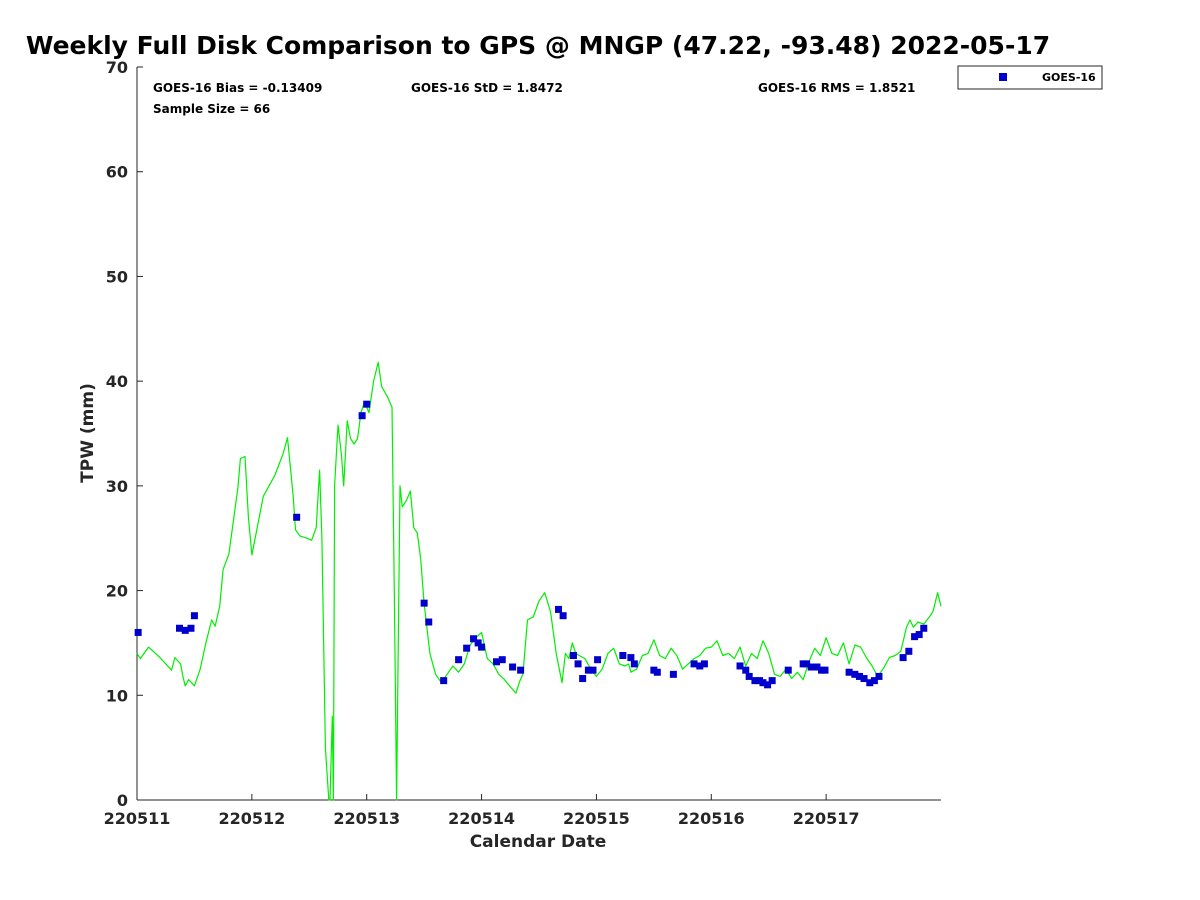 The width and height of the screenshot is (1200, 900). What do you see at coordinates (117, 172) in the screenshot?
I see `y-tick-label: 60` at bounding box center [117, 172].